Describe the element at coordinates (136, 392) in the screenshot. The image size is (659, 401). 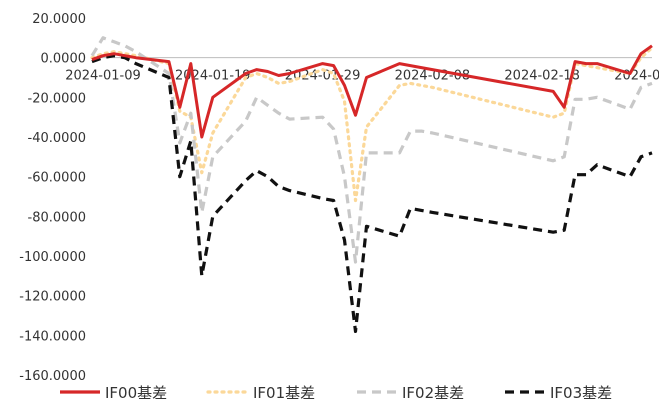
I see `legend-label: IF00基差` at that location.